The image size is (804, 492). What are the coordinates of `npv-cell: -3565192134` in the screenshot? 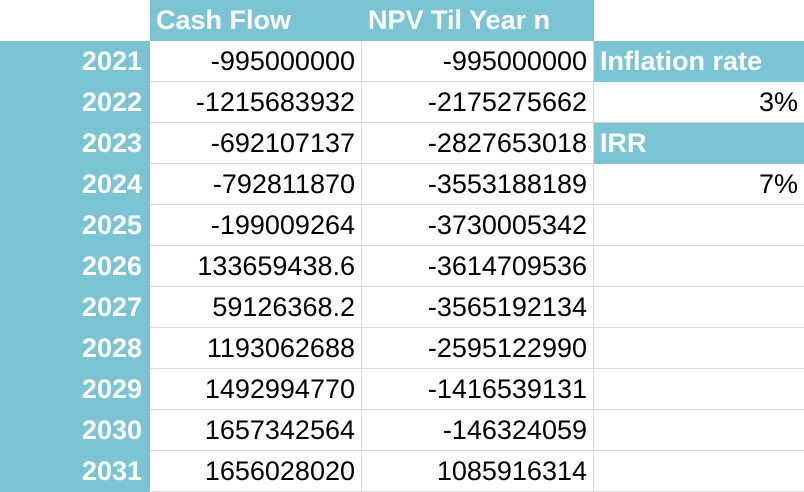 It's located at (478, 307).